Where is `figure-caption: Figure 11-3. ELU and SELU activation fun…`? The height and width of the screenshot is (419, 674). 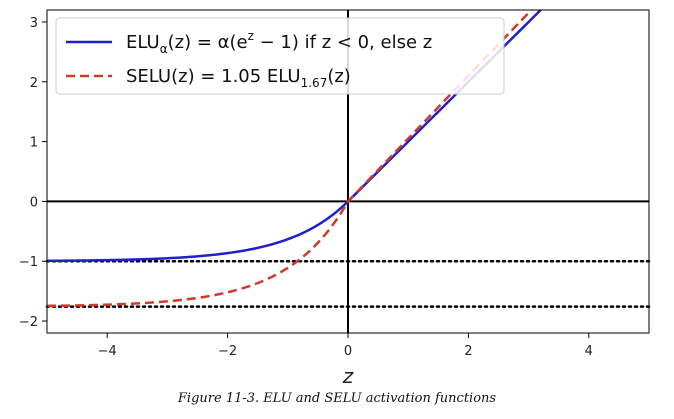
figure-caption: Figure 11-3. ELU and SELU activation fun… is located at coordinates (337, 398).